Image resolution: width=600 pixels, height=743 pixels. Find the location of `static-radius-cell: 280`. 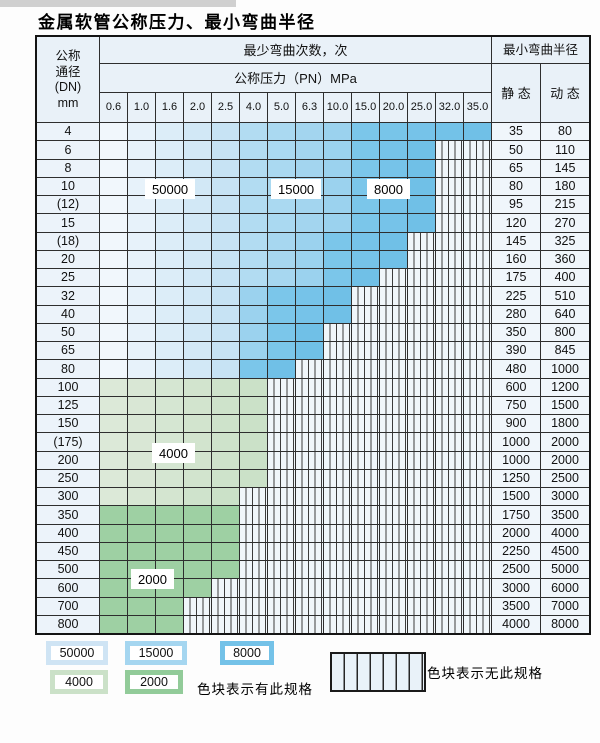

static-radius-cell: 280 is located at coordinates (516, 314).